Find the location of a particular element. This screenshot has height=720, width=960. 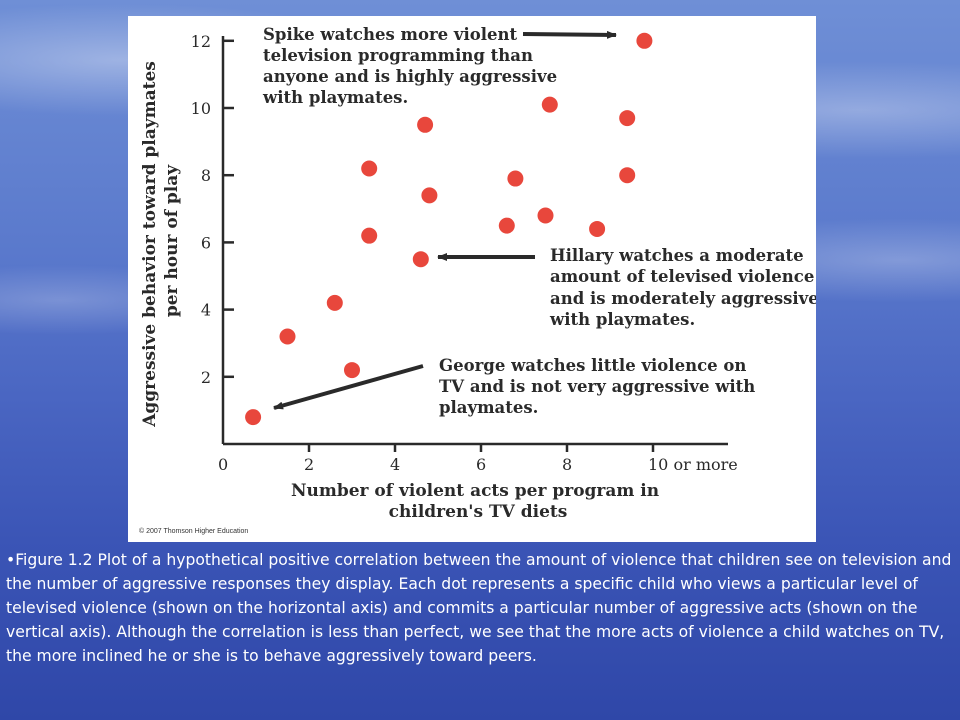

x-tick-label: 4 is located at coordinates (395, 464).